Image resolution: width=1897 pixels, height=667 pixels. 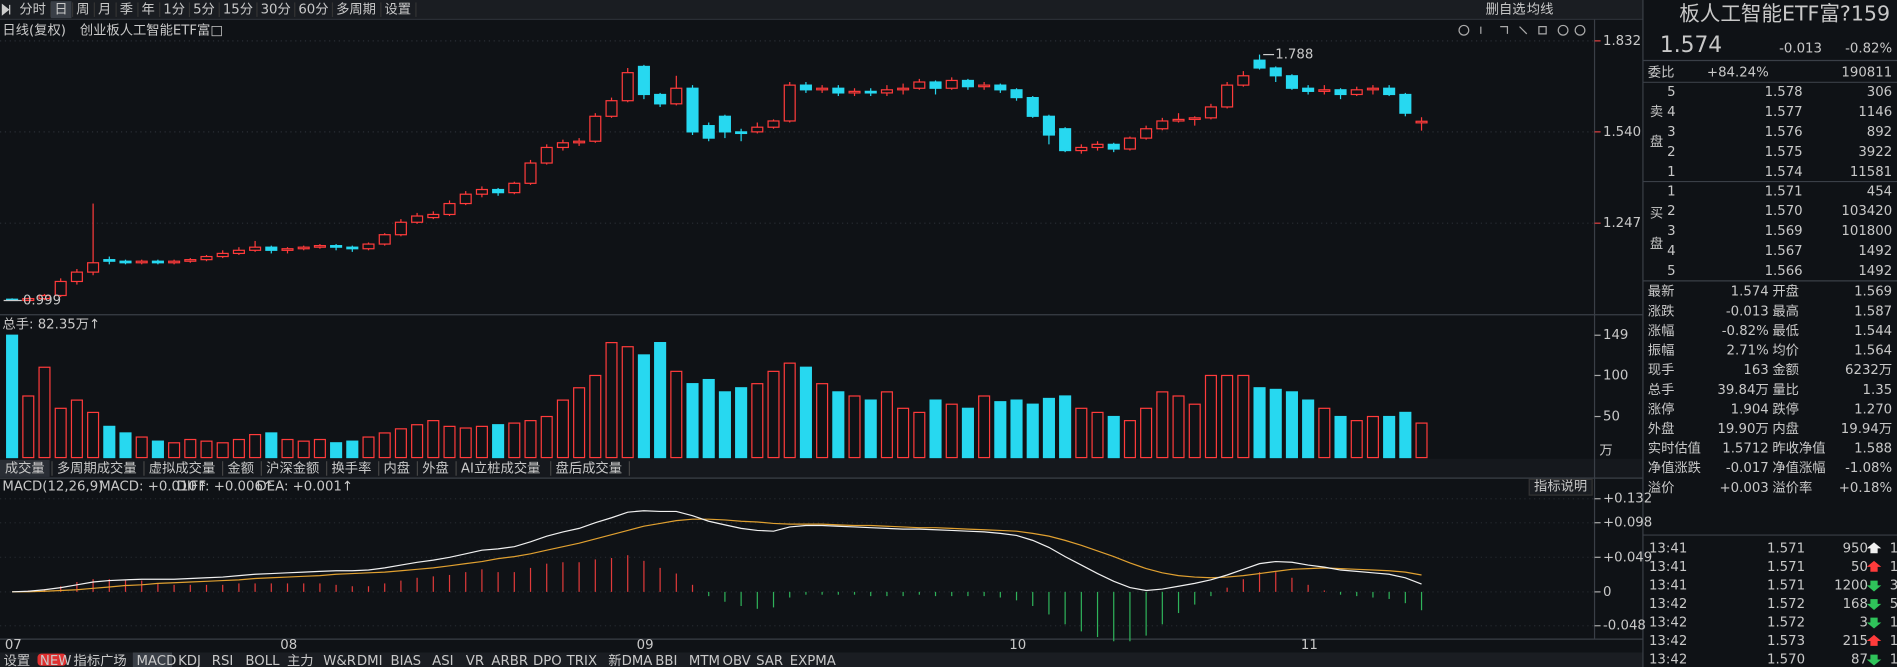 What do you see at coordinates (6, 9) in the screenshot?
I see `toolbar-icon` at bounding box center [6, 9].